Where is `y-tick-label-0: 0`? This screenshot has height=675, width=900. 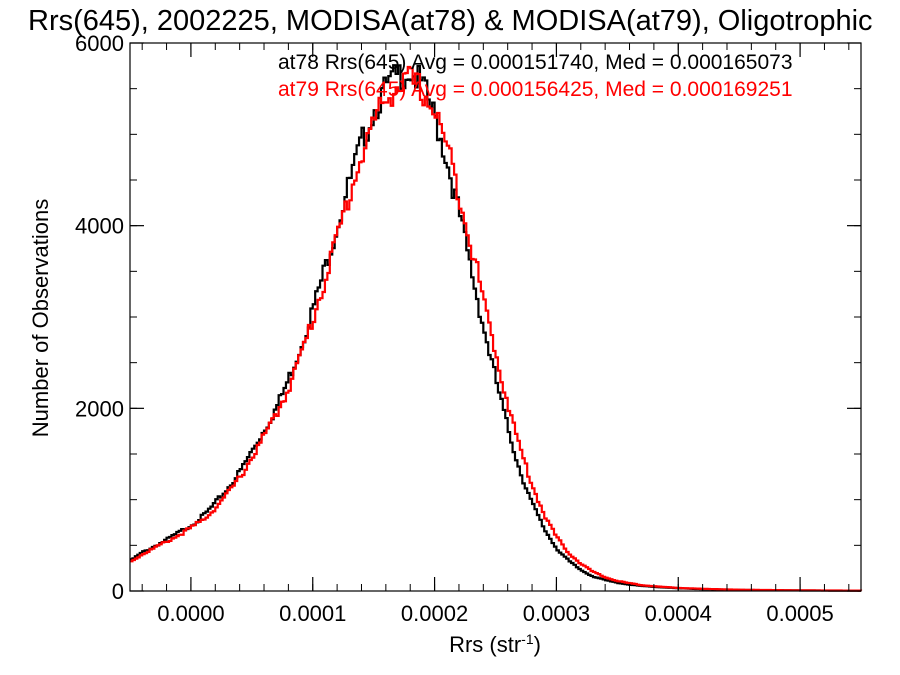 y-tick-label-0: 0 is located at coordinates (118, 591).